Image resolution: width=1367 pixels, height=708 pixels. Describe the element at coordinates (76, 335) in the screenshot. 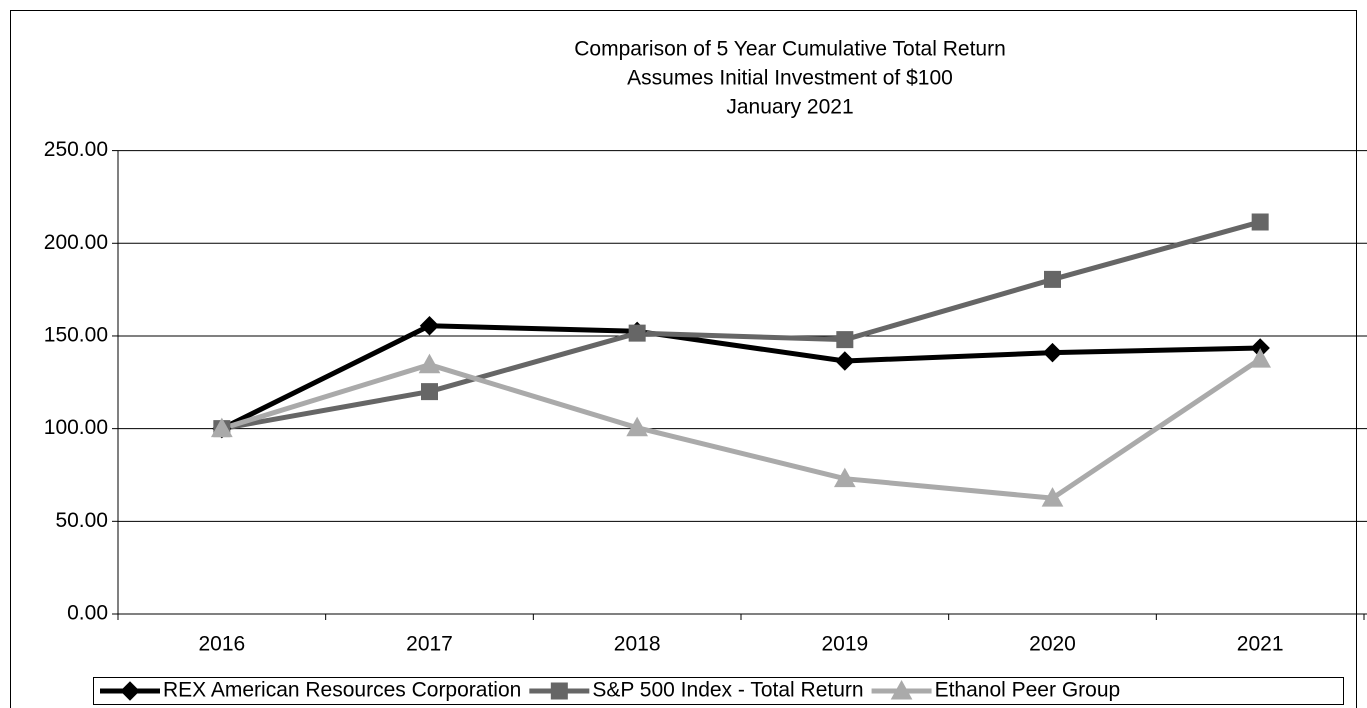

I see `y-tick-label: 150.00` at that location.